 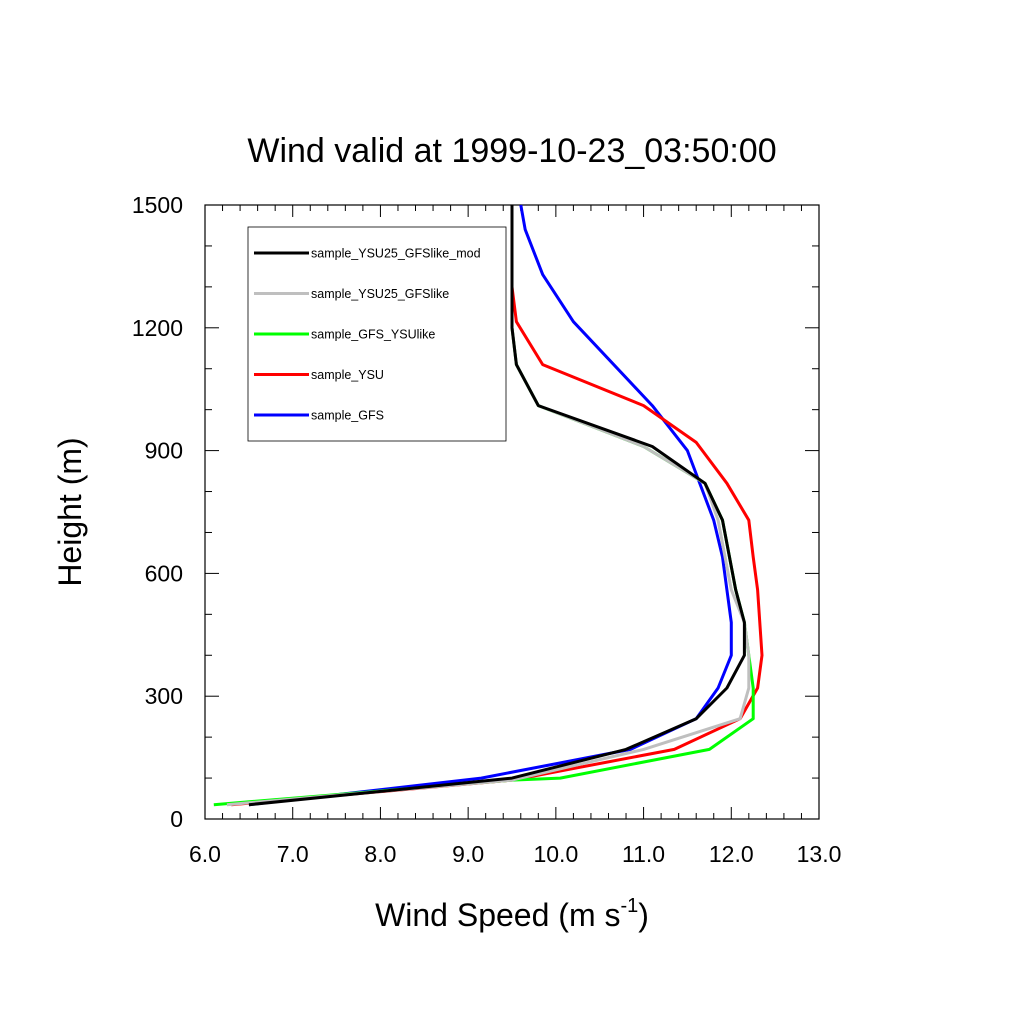 I want to click on x-axis-title-main: Wind Speed (m s, so click(x=497, y=915).